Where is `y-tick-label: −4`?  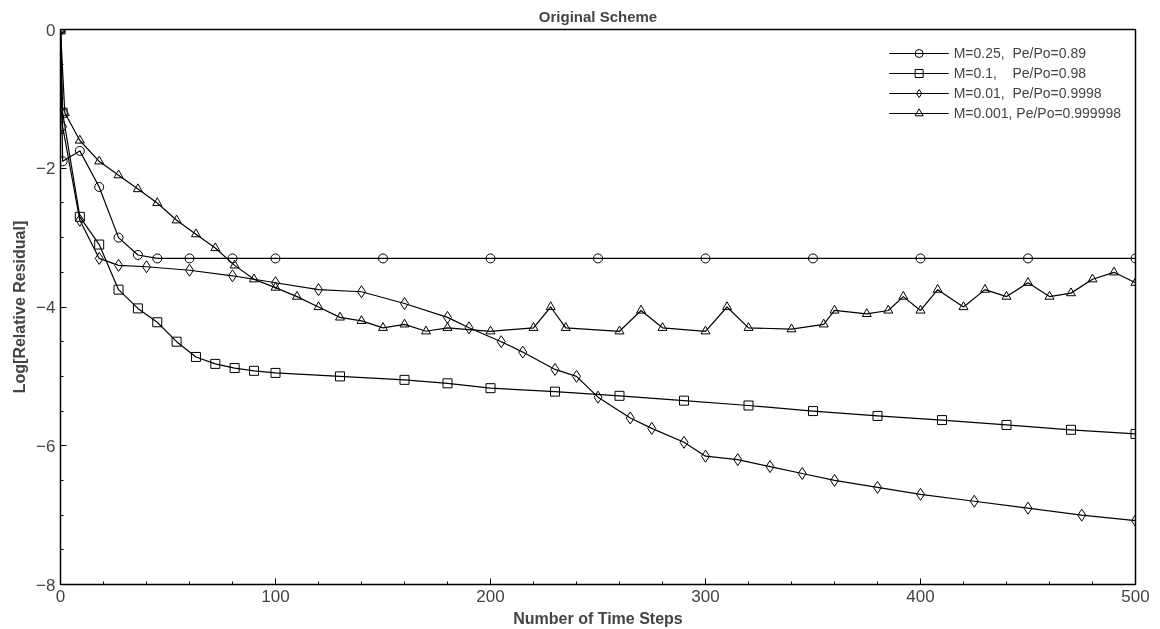
y-tick-label: −4 is located at coordinates (46, 307).